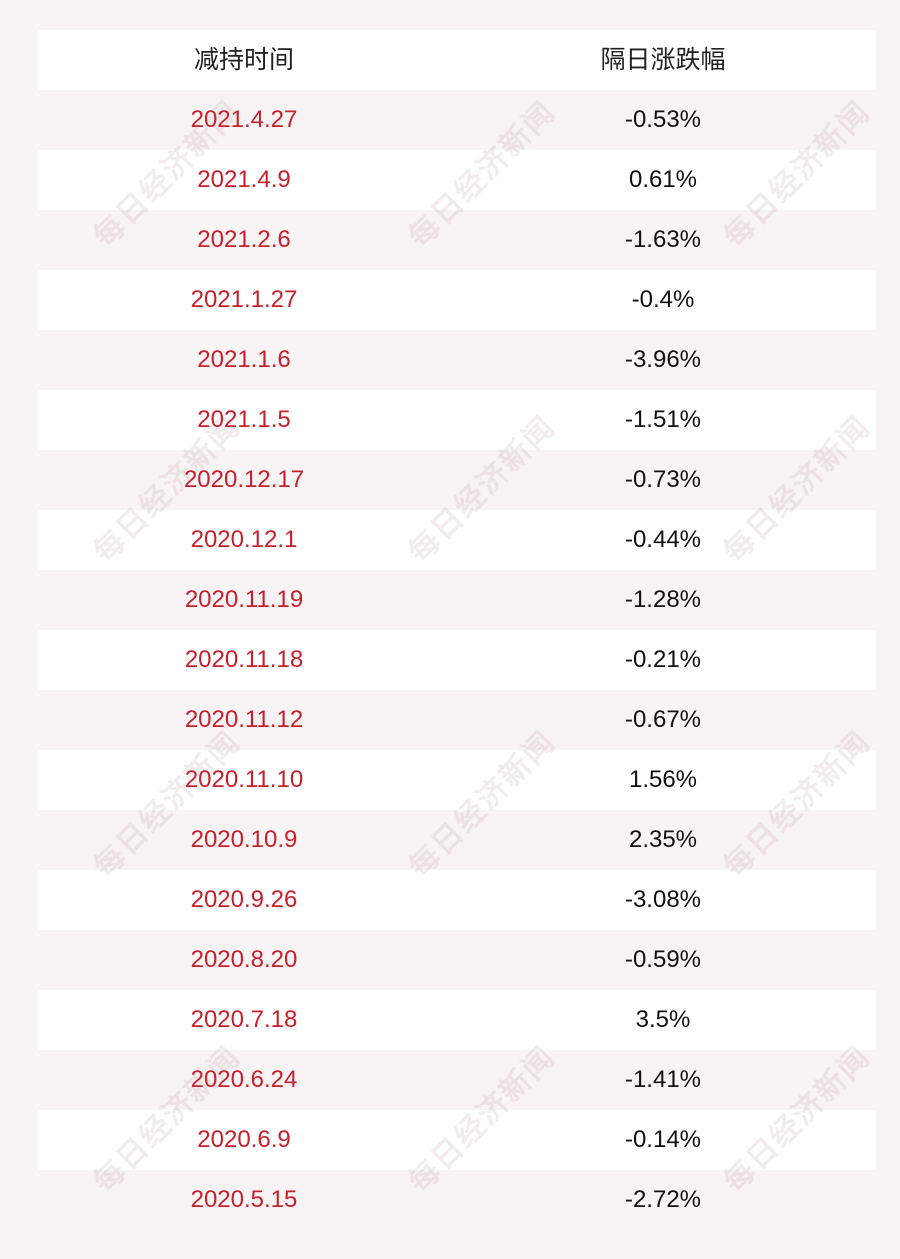  What do you see at coordinates (457, 720) in the screenshot?
I see `table-row: 2020.11.12 -0.67%` at bounding box center [457, 720].